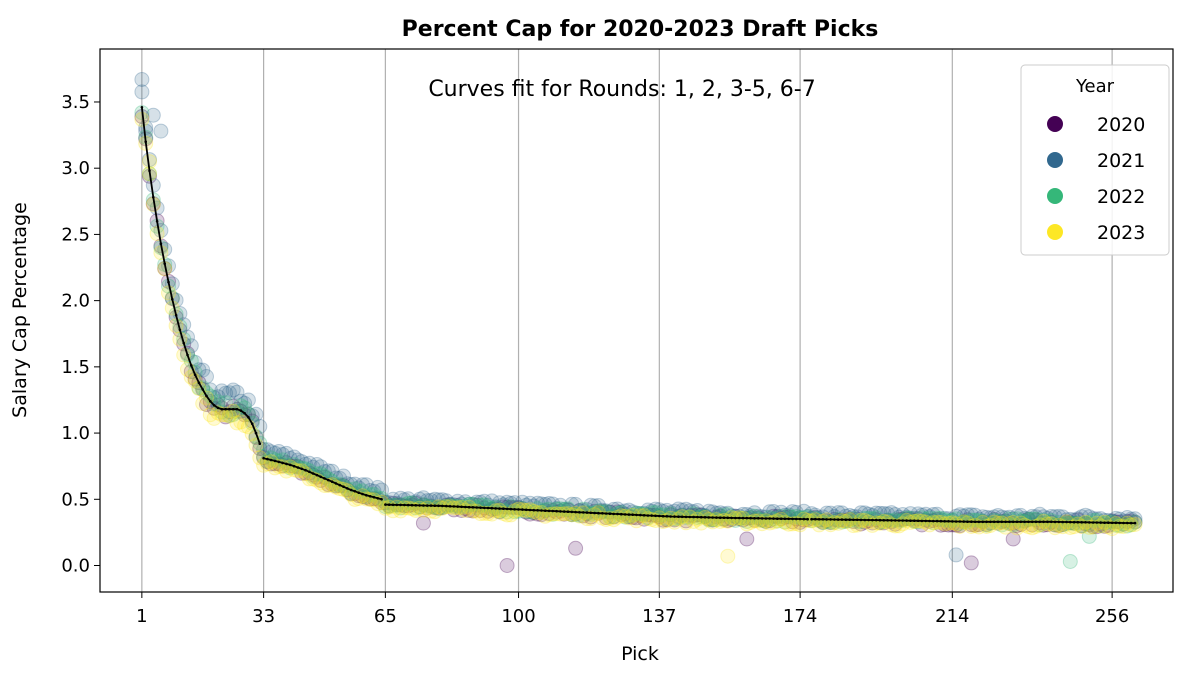 The image size is (1191, 679). Describe the element at coordinates (659, 616) in the screenshot. I see `x-tick-label: 137` at that location.